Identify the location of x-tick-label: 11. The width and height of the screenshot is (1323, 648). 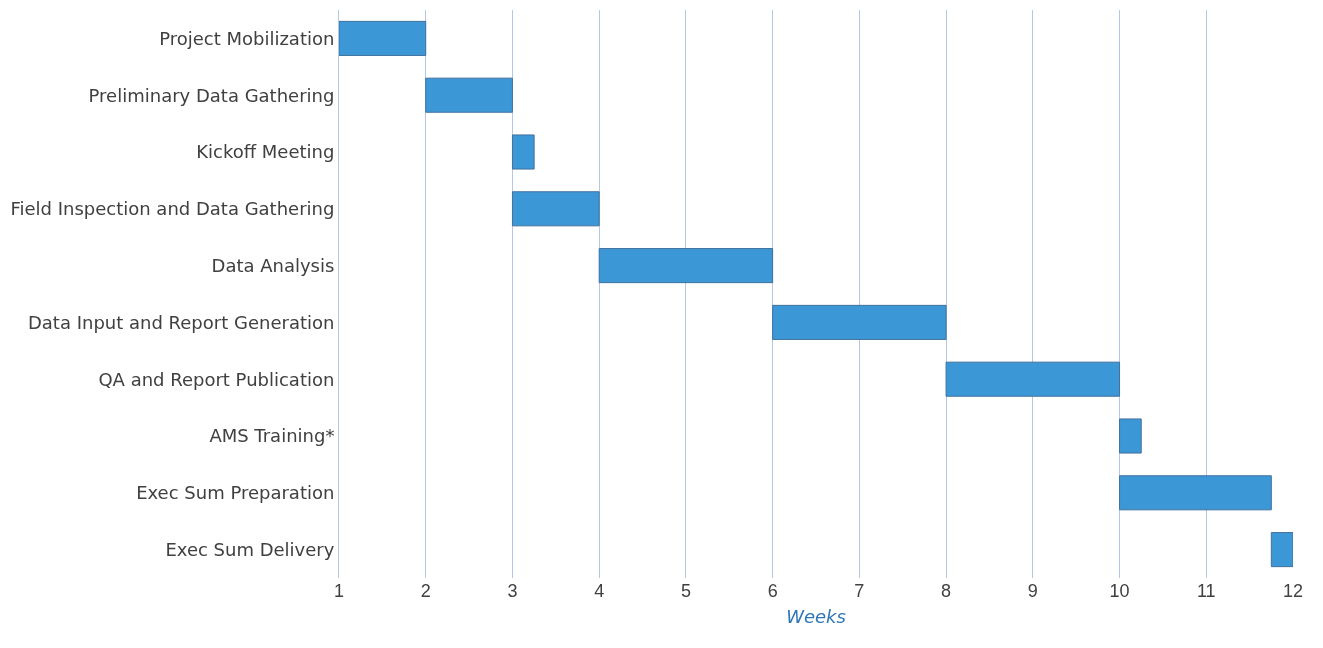
(1206, 591).